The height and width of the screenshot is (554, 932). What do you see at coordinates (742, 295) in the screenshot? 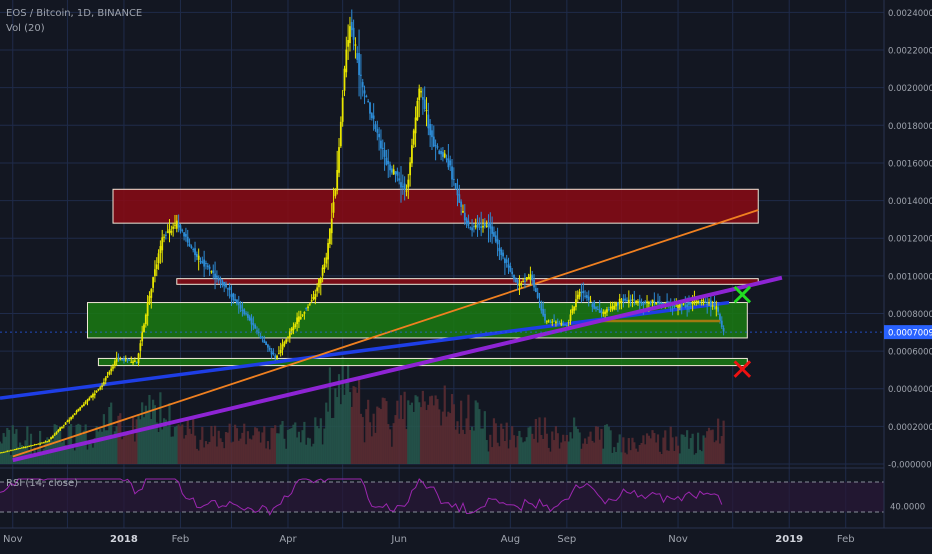
I see `green-x-mark: ✕` at bounding box center [742, 295].